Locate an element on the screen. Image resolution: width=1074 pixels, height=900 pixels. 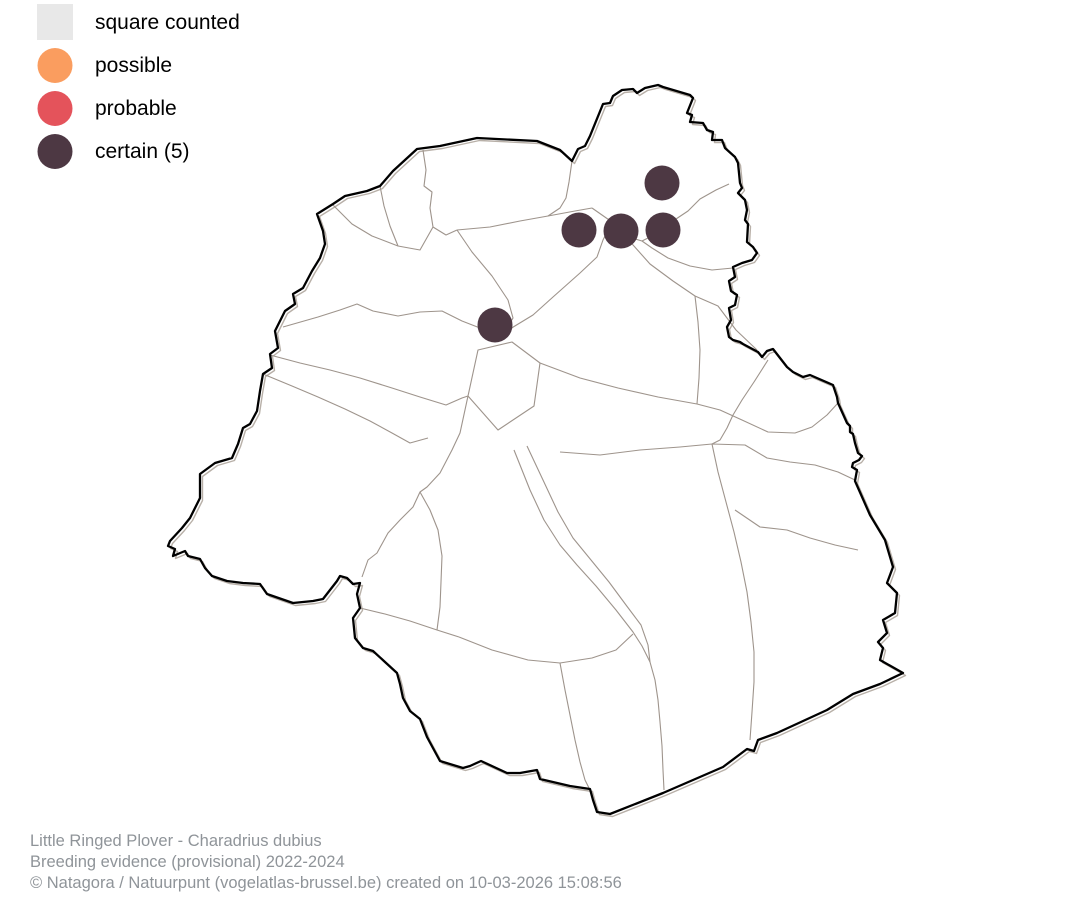
legend-item-certain: certain (5) is located at coordinates (138, 151).